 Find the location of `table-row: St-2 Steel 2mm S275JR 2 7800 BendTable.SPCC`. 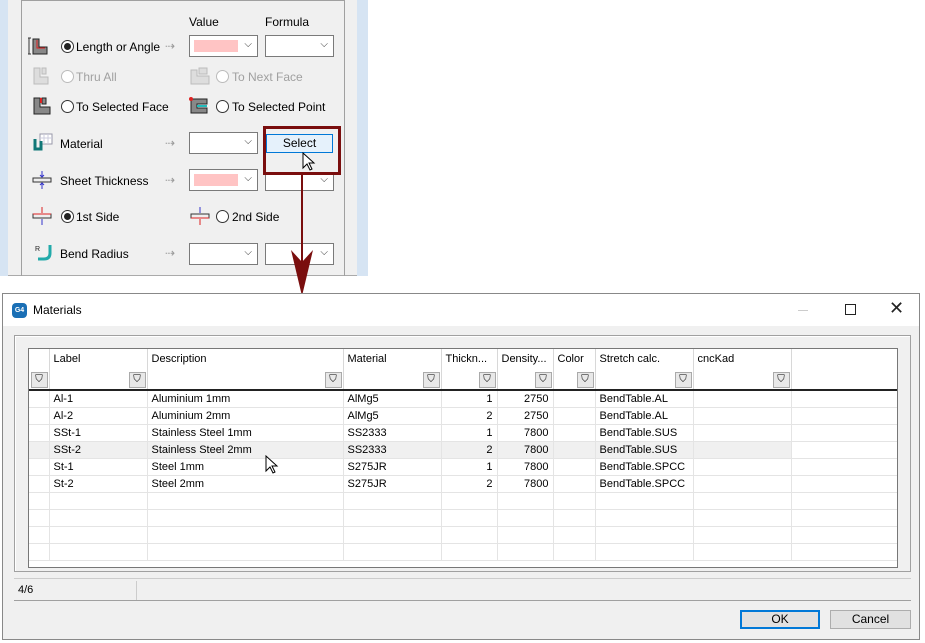

table-row: St-2 Steel 2mm S275JR 2 7800 BendTable.SPCC is located at coordinates (463, 484).